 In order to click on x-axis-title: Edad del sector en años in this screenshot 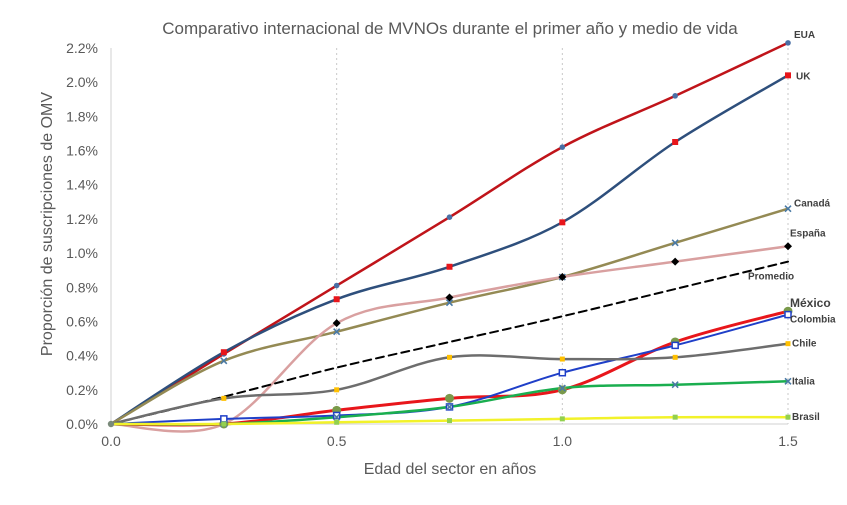, I will do `click(450, 469)`.